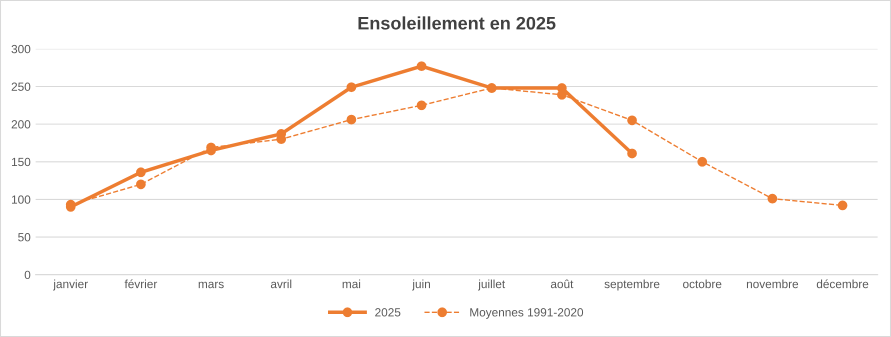 The image size is (891, 337). What do you see at coordinates (70, 285) in the screenshot?
I see `x-tick-label: janvier` at bounding box center [70, 285].